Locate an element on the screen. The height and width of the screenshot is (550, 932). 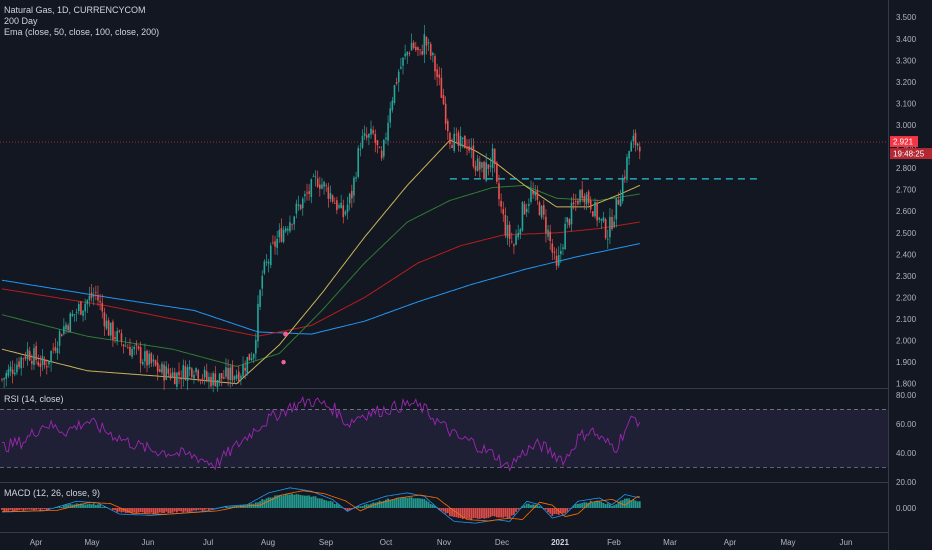
rsi-tick-label: 60.00 is located at coordinates (906, 424).